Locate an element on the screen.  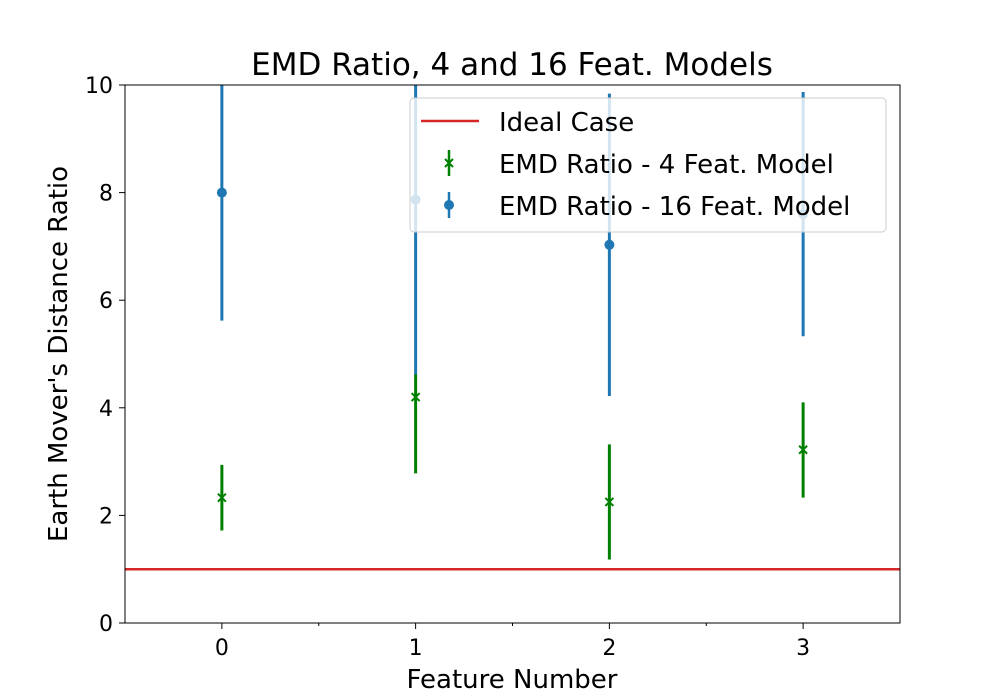
x-tick-label-1: 1 is located at coordinates (416, 648).